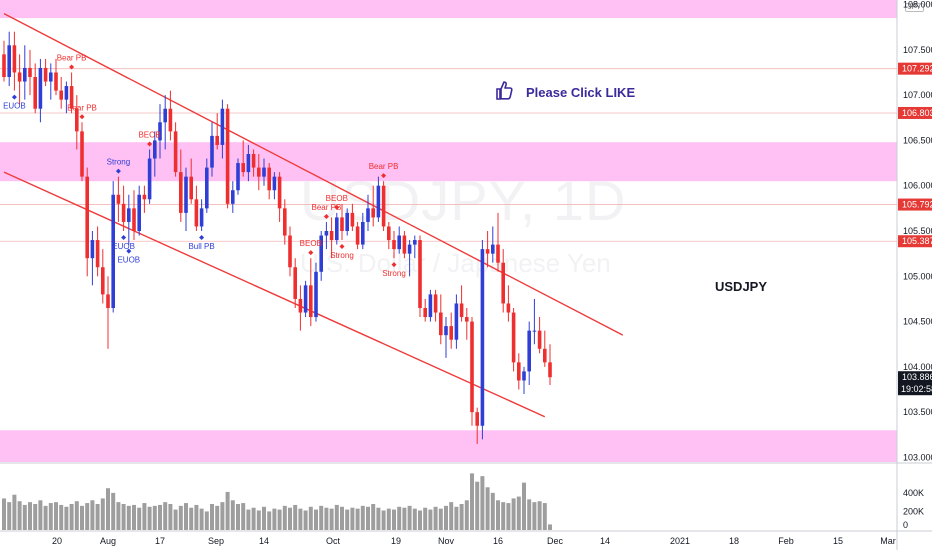 Image resolution: width=932 pixels, height=550 pixels. What do you see at coordinates (914, 7) in the screenshot?
I see `currency-badge: JPY` at bounding box center [914, 7].